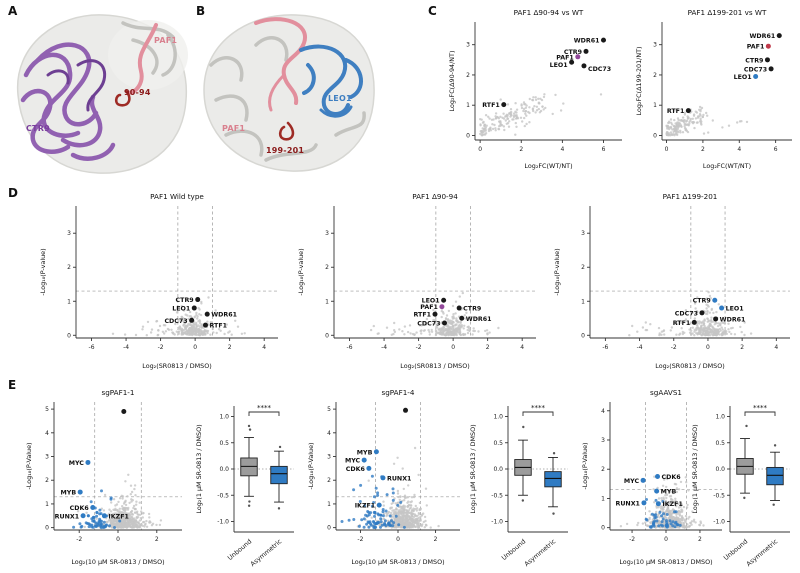  Describe the element at coordinates (435, 196) in the screenshot. I see `svg-text: PAF1 Δ90-94` at that location.